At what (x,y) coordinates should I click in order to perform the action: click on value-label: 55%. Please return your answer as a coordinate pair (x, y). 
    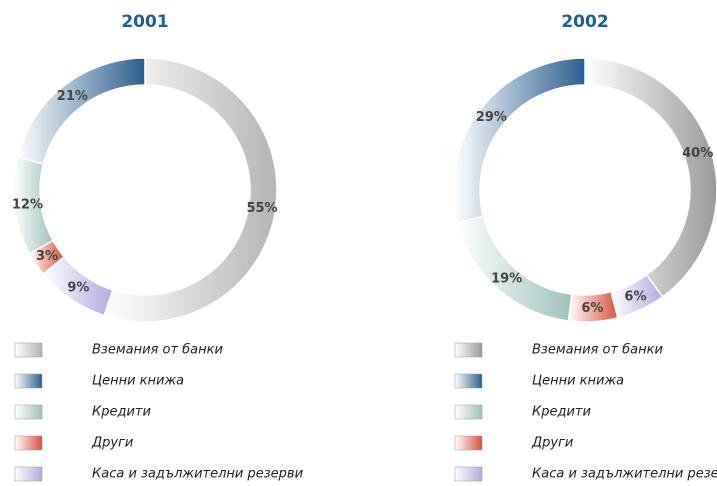
    Looking at the image, I should click on (261, 208).